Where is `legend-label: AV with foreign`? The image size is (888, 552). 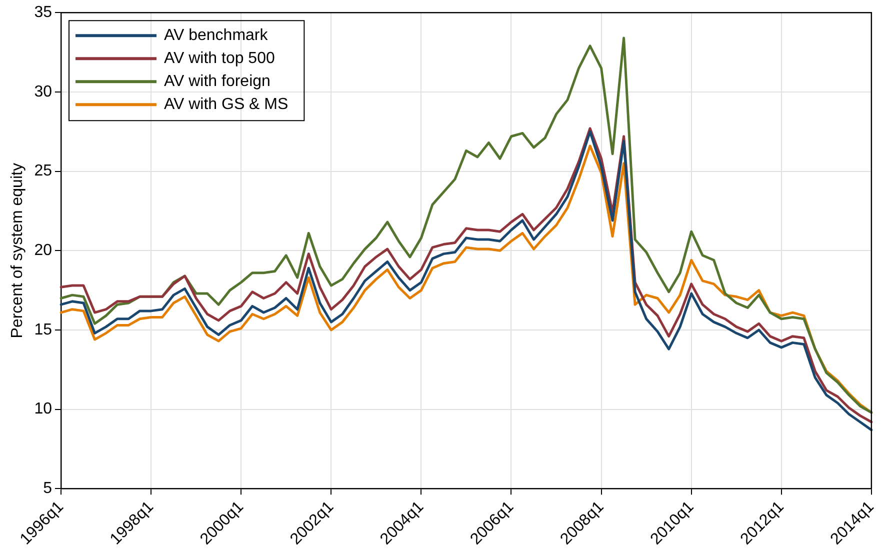
legend-label: AV with foreign is located at coordinates (217, 81).